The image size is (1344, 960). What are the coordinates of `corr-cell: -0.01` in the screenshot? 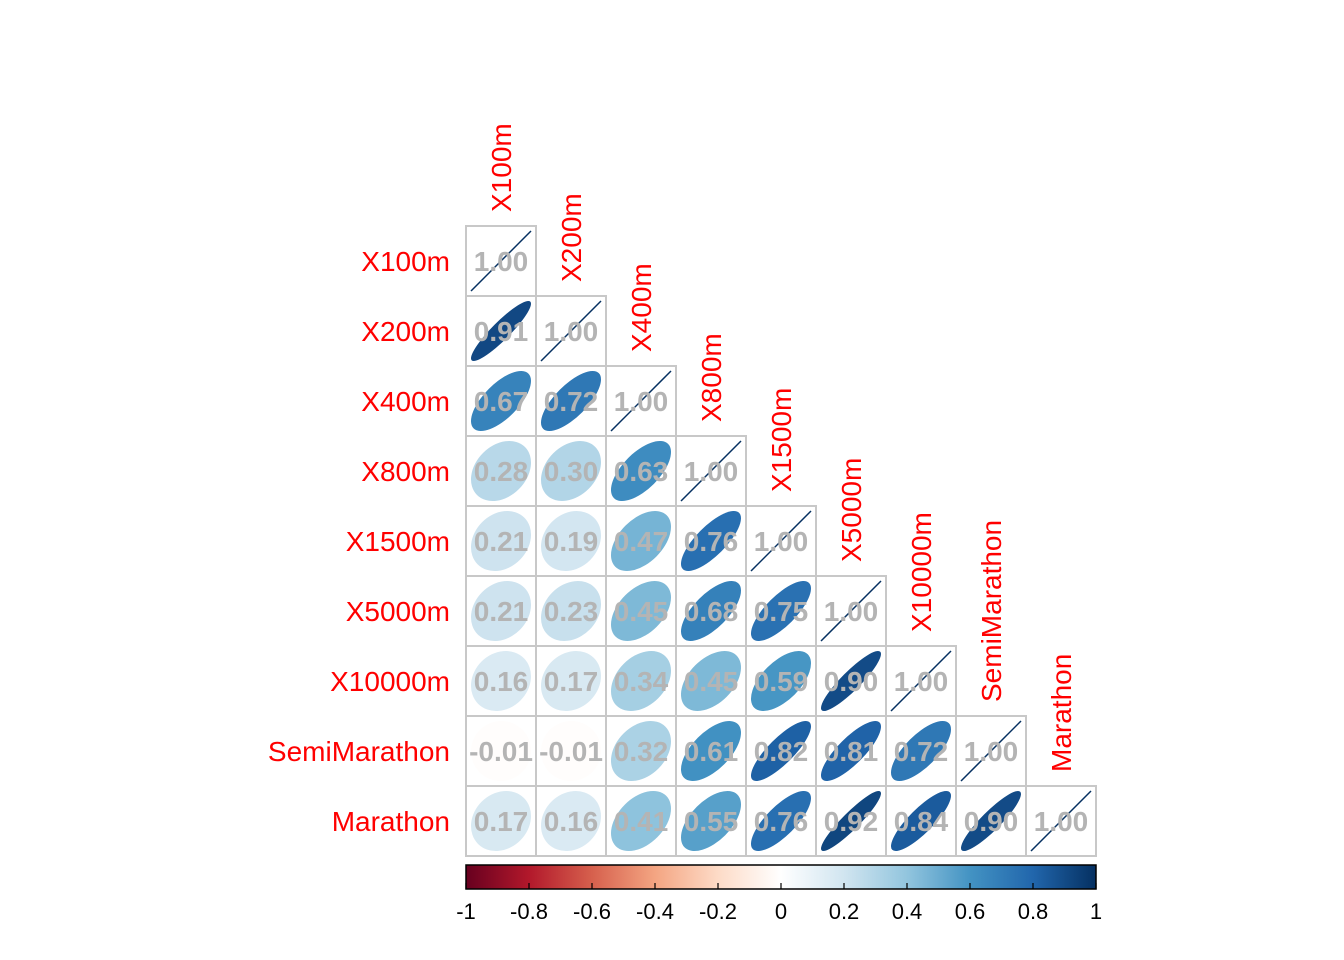 It's located at (501, 751).